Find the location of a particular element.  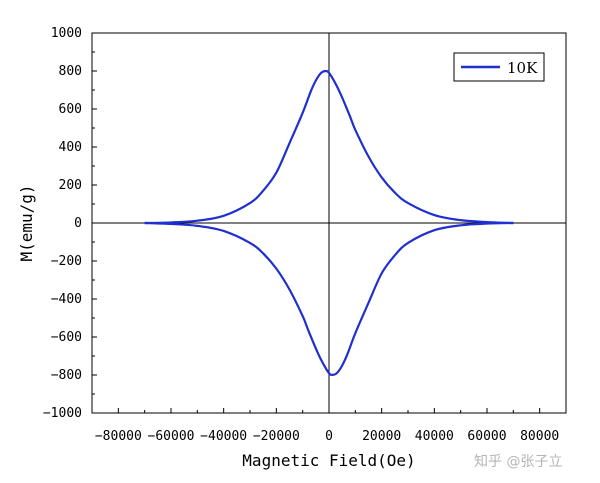

y-tick-label: 0 is located at coordinates (78, 223).